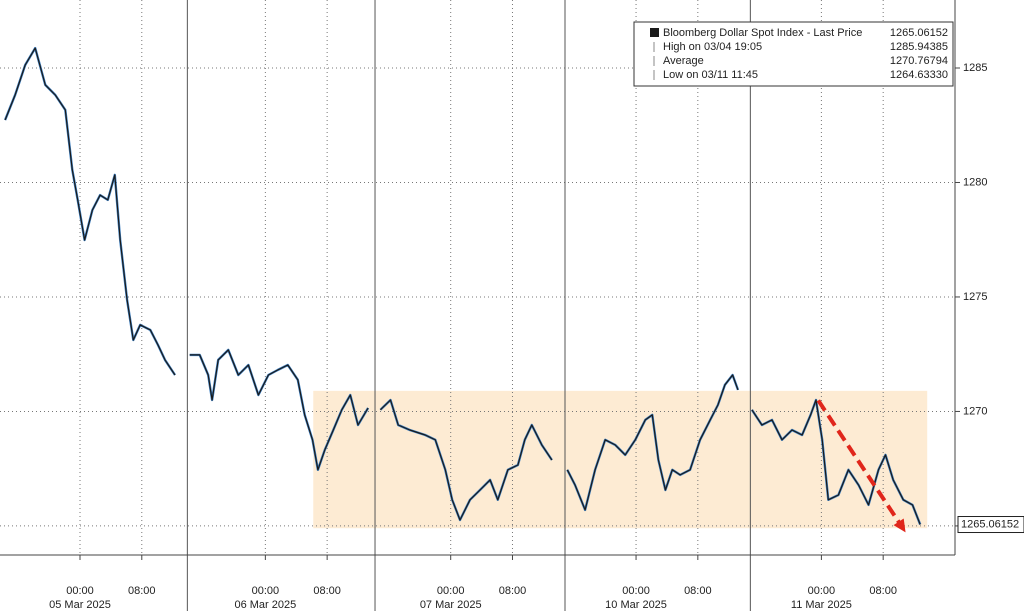 This screenshot has height=611, width=1024. What do you see at coordinates (762, 33) in the screenshot?
I see `legend-label: Bloomberg Dollar Spot Index - Last Price` at bounding box center [762, 33].